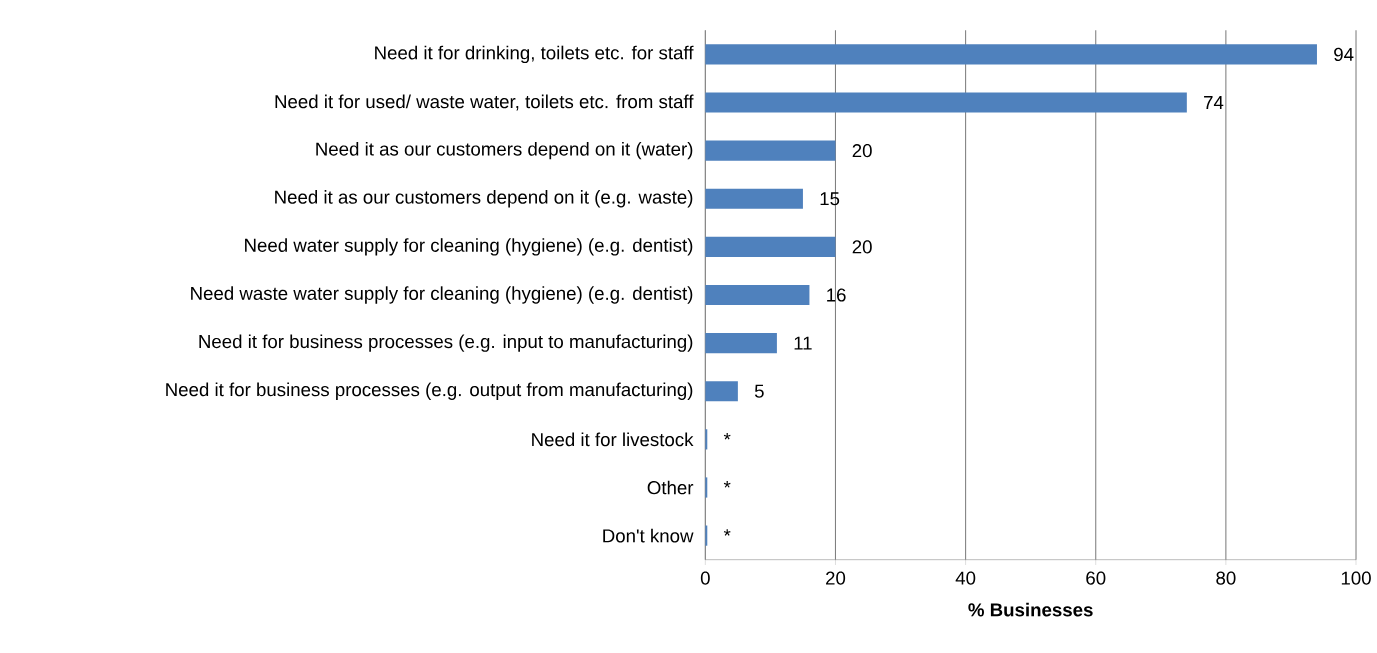 The image size is (1377, 653). Describe the element at coordinates (429, 391) in the screenshot. I see `y-tick-label: Need it for business processes (e.g. output from manufacturing)` at that location.